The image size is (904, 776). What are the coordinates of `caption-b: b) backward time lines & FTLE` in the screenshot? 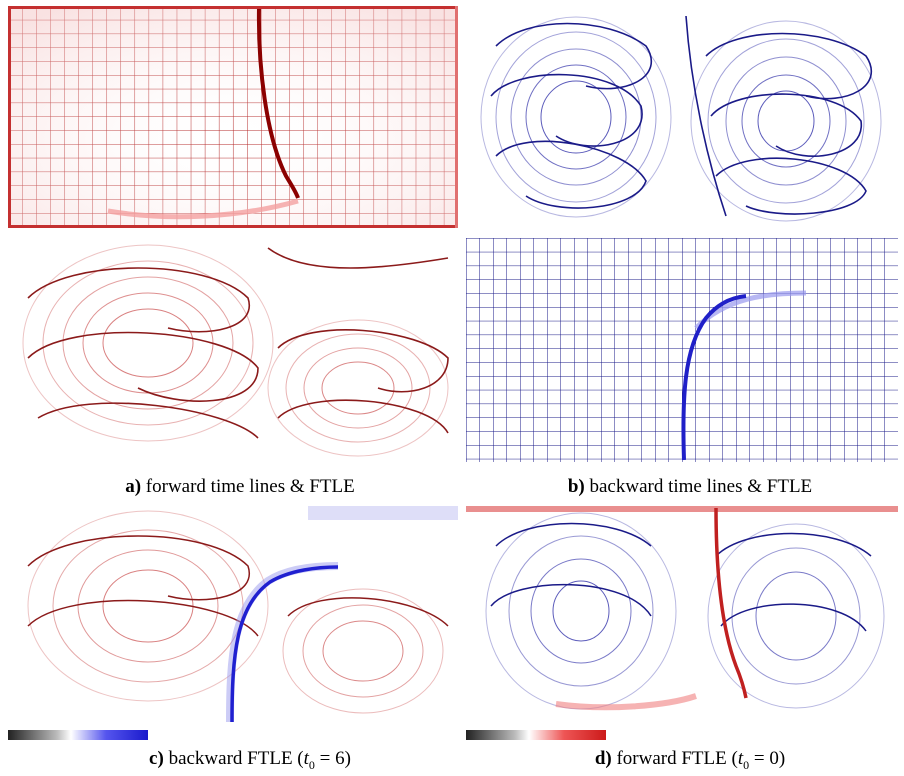 It's located at (690, 487).